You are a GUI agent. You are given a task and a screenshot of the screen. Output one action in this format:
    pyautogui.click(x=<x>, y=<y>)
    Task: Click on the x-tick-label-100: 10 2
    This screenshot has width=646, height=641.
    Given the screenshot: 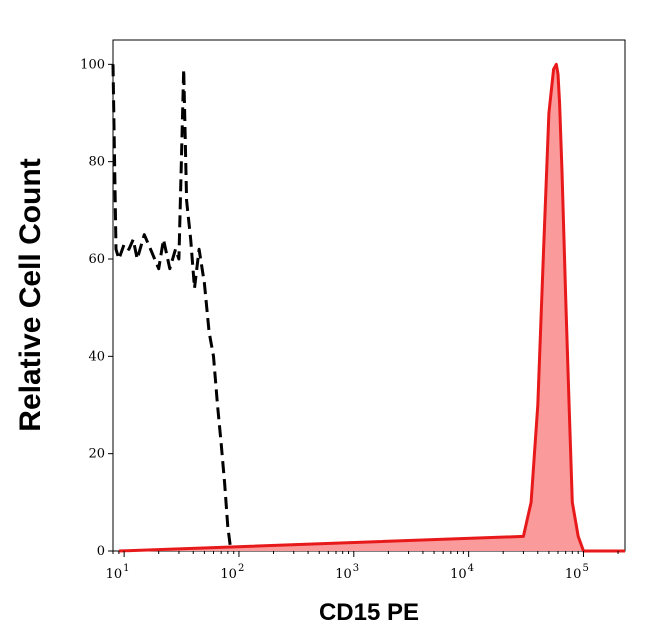 What is the action you would take?
    pyautogui.click(x=232, y=572)
    